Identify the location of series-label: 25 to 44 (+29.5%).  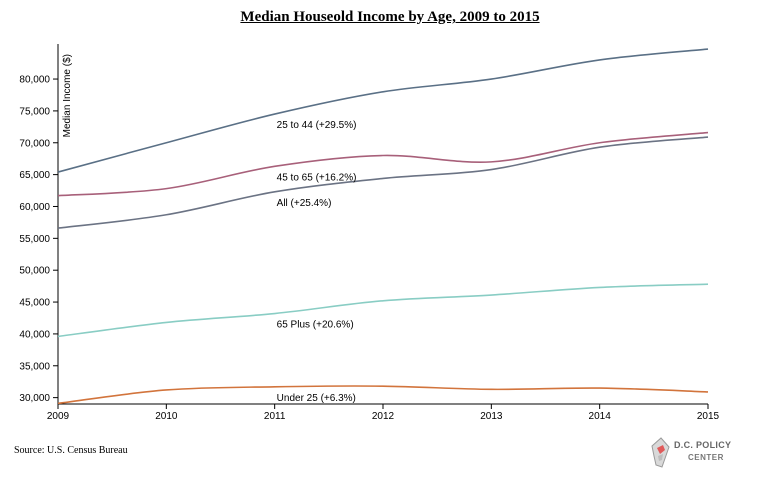
(317, 125).